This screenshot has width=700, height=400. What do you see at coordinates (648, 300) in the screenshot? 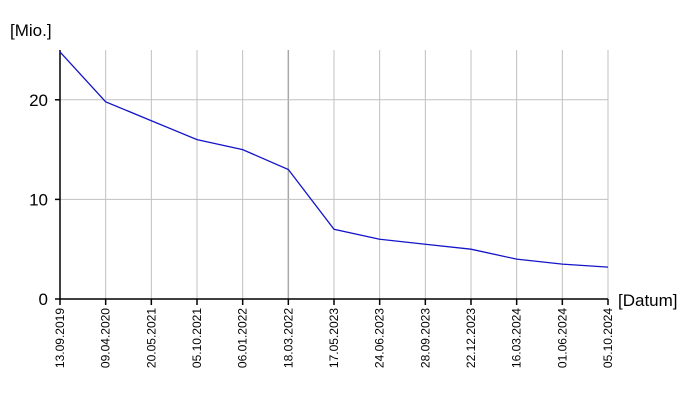
I see `x-axis-label: [Datum]` at bounding box center [648, 300].